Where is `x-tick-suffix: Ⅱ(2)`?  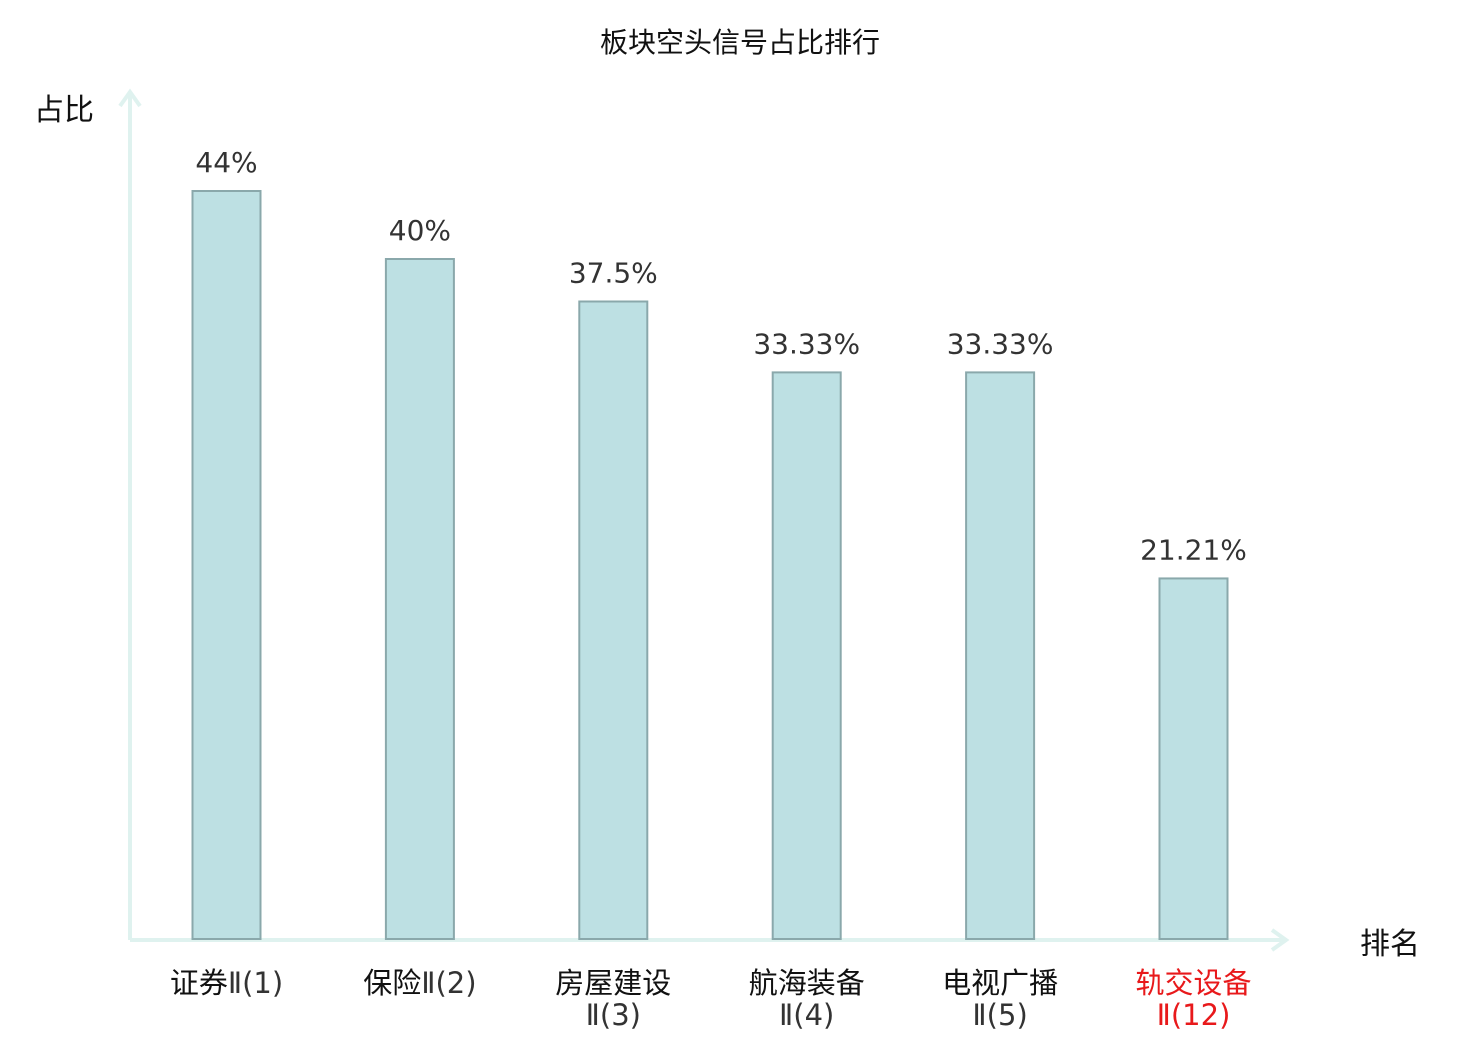 x-tick-suffix: Ⅱ(2) is located at coordinates (448, 983).